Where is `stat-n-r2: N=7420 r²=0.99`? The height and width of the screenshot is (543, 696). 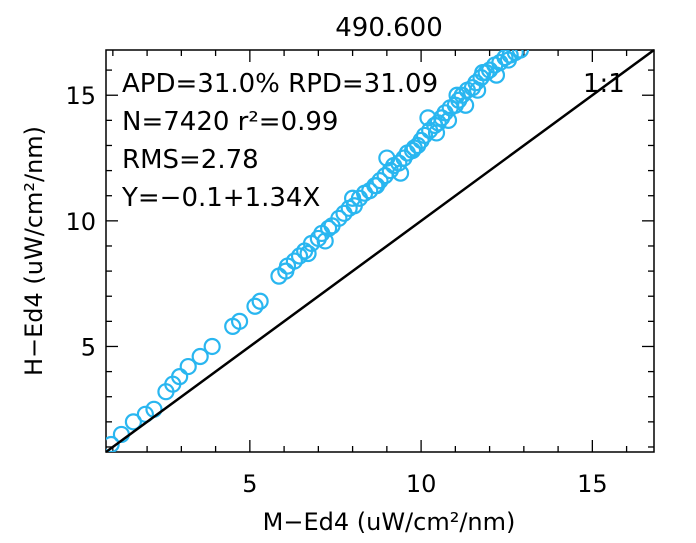 stat-n-r2: N=7420 r²=0.99 is located at coordinates (230, 122).